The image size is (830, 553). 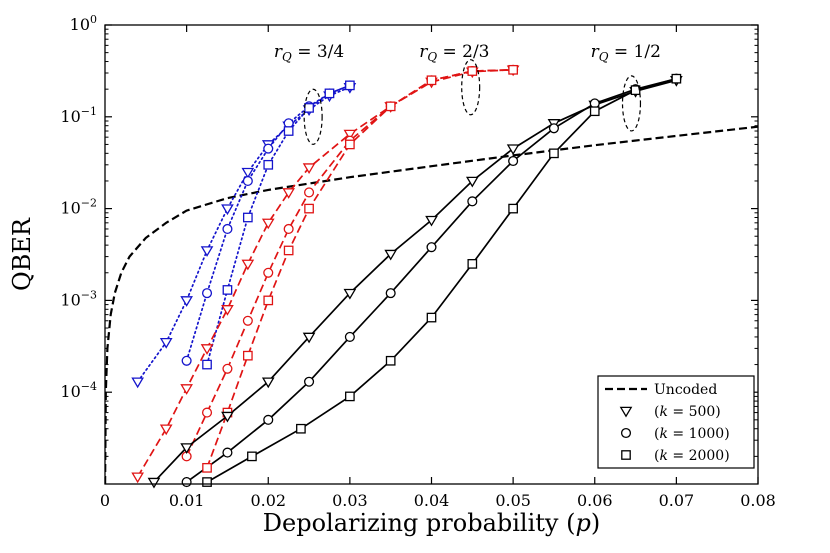 What do you see at coordinates (687, 412) in the screenshot?
I see `legend-label-1: (k = 500)` at bounding box center [687, 412].